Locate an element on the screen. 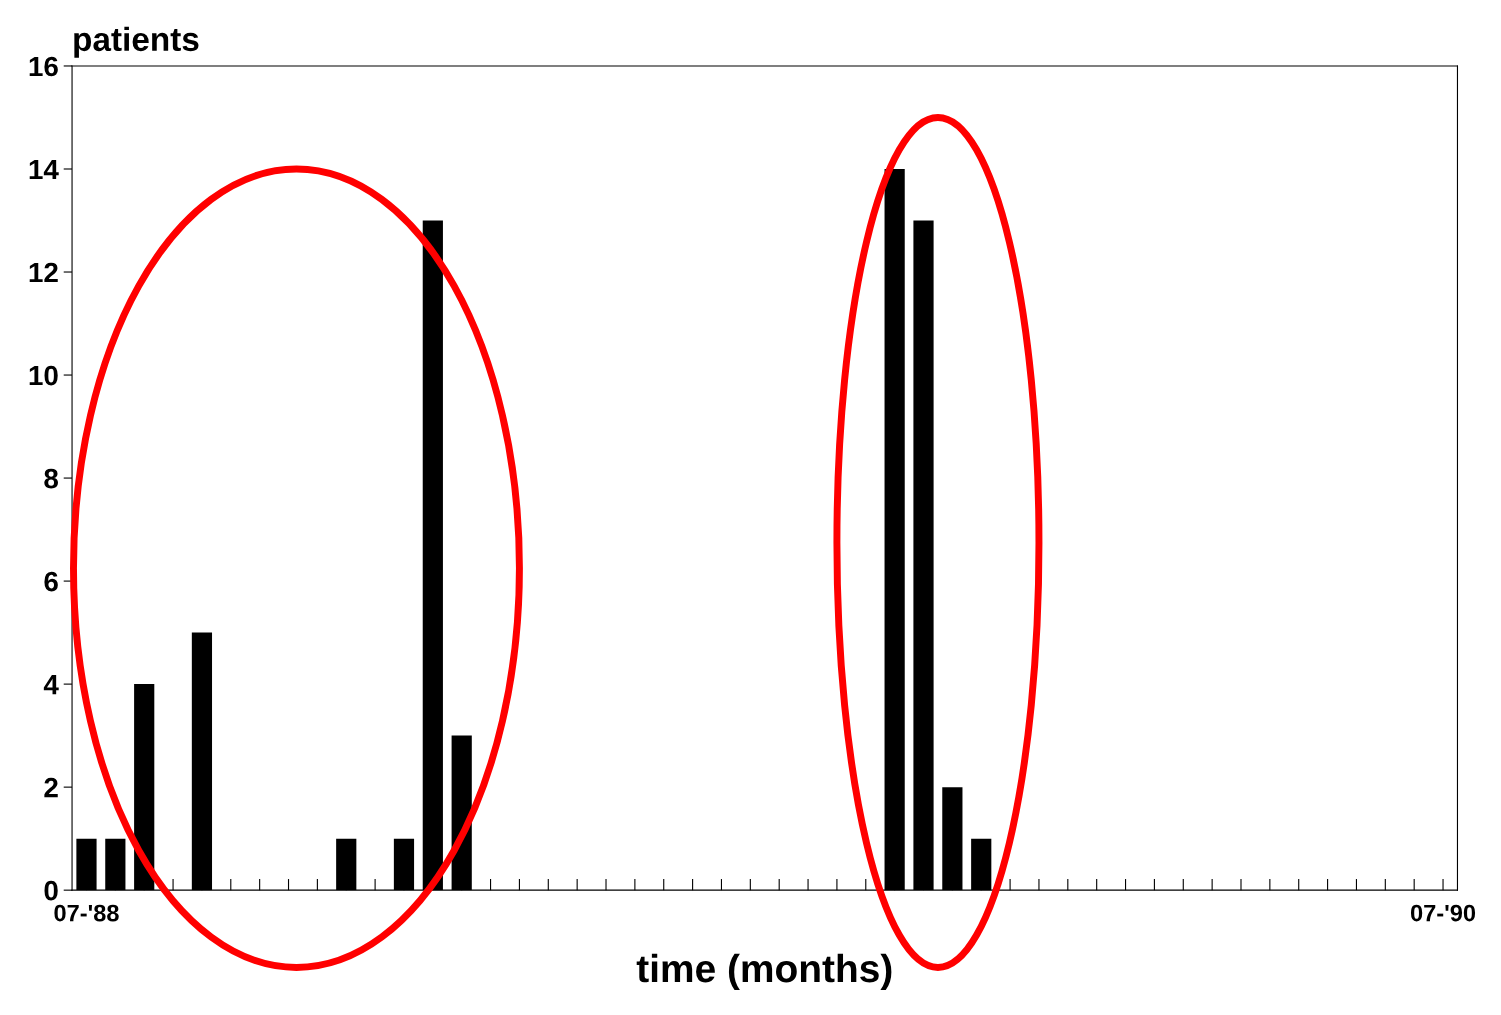 The width and height of the screenshot is (1501, 1015). y-tick-label: 16 is located at coordinates (43, 66).